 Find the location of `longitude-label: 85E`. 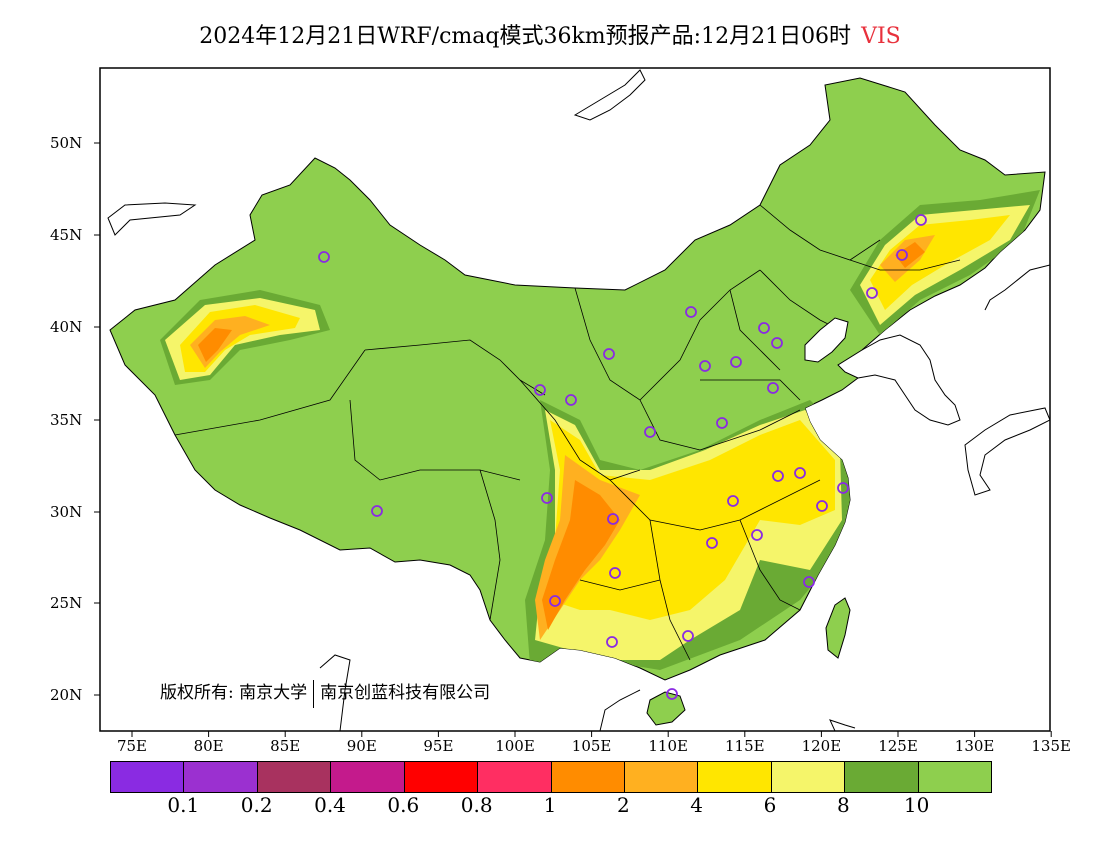

longitude-label: 85E is located at coordinates (285, 746).